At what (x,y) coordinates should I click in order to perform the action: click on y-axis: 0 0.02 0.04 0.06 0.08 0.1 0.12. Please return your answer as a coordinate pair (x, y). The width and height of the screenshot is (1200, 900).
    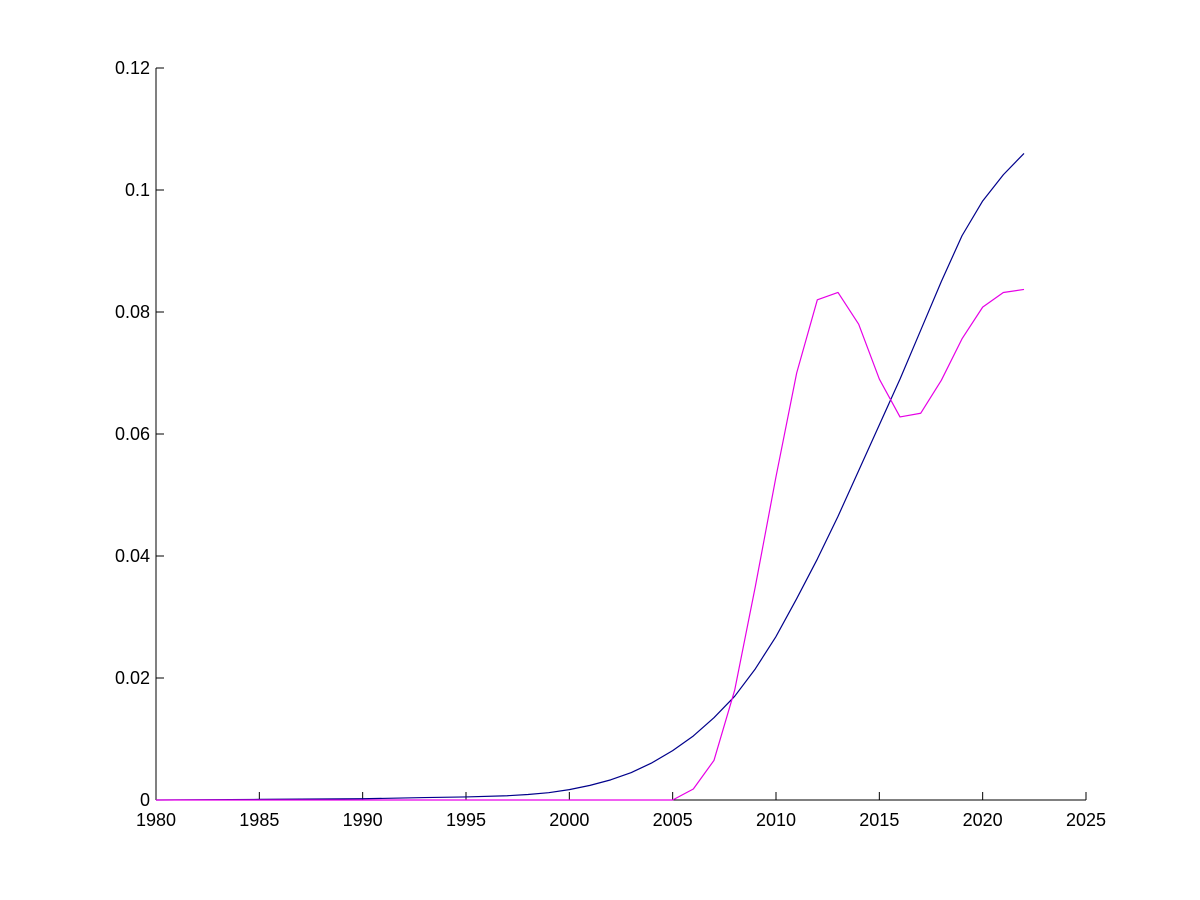
    Looking at the image, I should click on (139, 434).